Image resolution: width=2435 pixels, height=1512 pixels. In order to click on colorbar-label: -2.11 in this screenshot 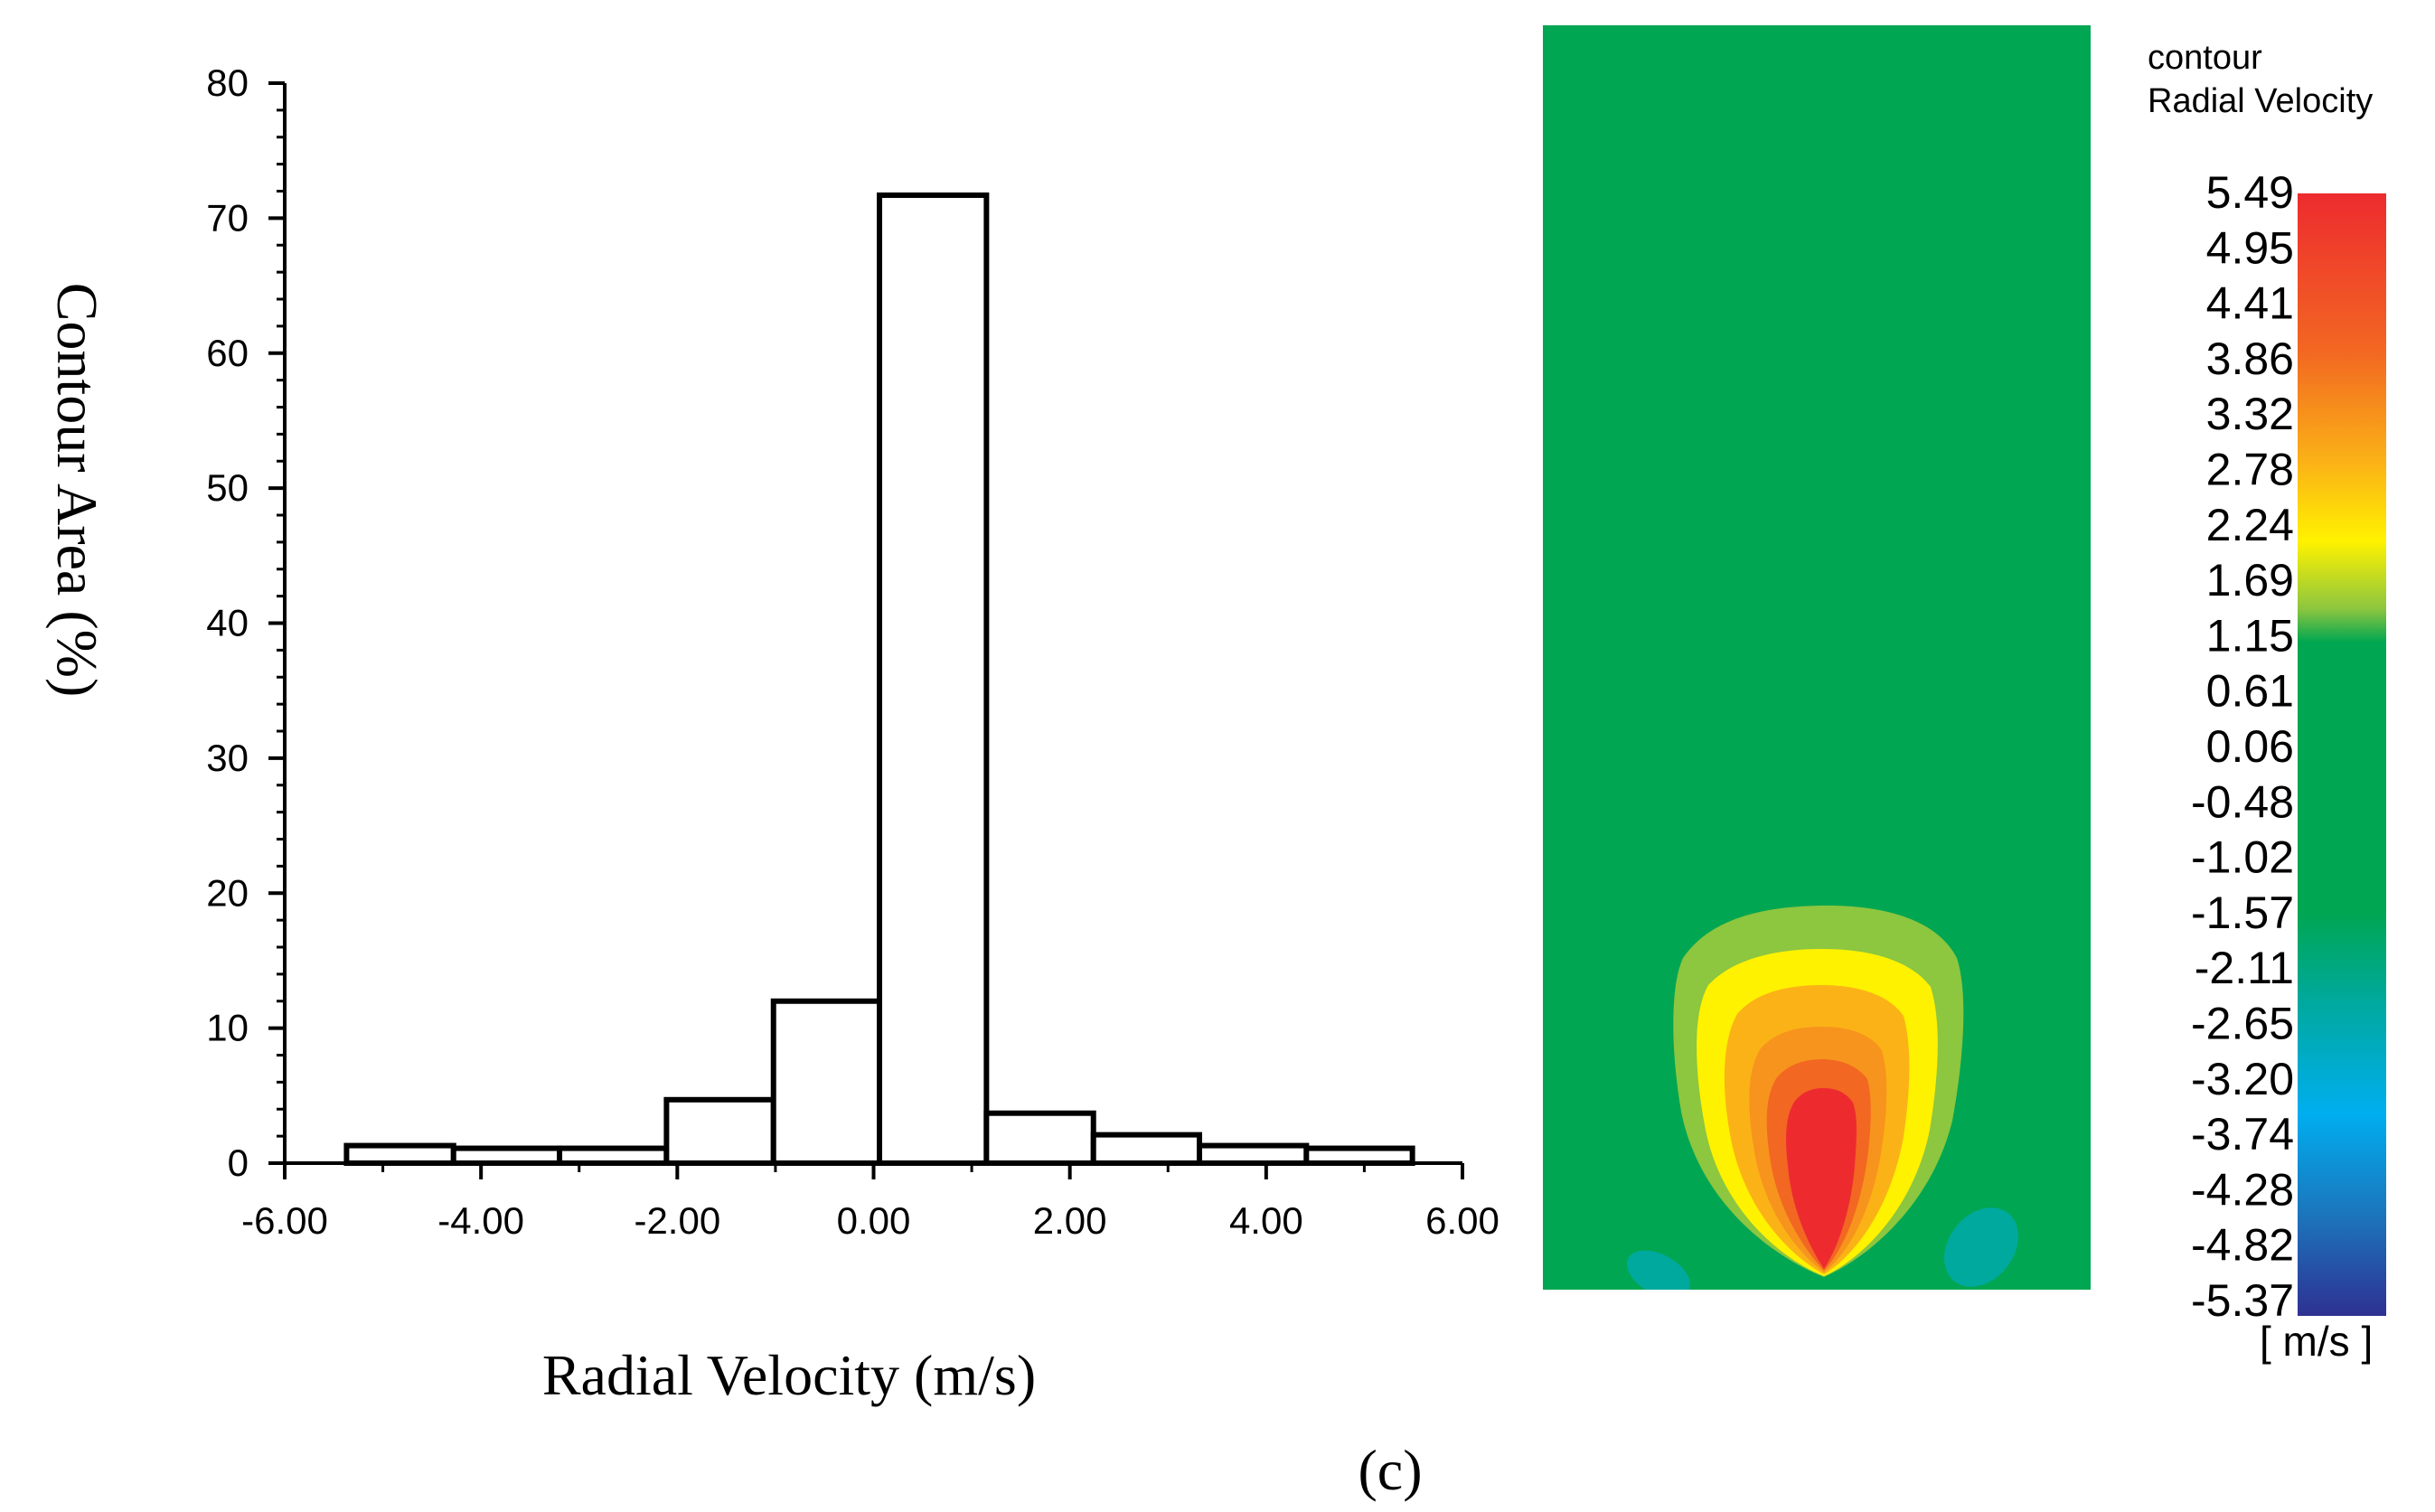, I will do `click(2244, 968)`.